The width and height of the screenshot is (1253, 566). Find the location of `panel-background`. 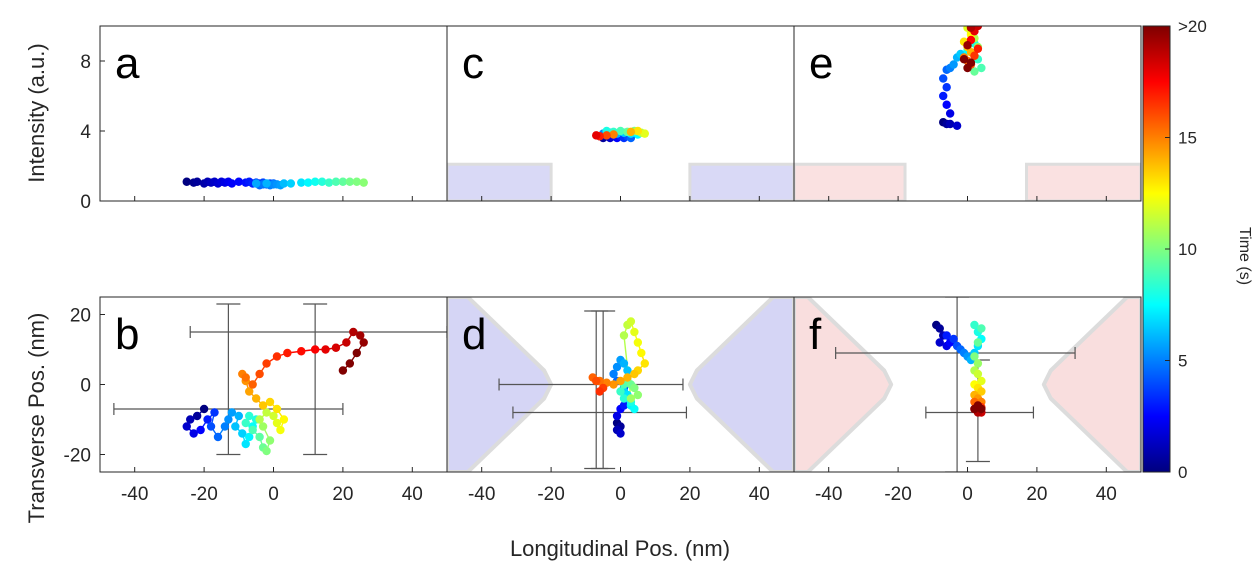

panel-background is located at coordinates (273, 384).